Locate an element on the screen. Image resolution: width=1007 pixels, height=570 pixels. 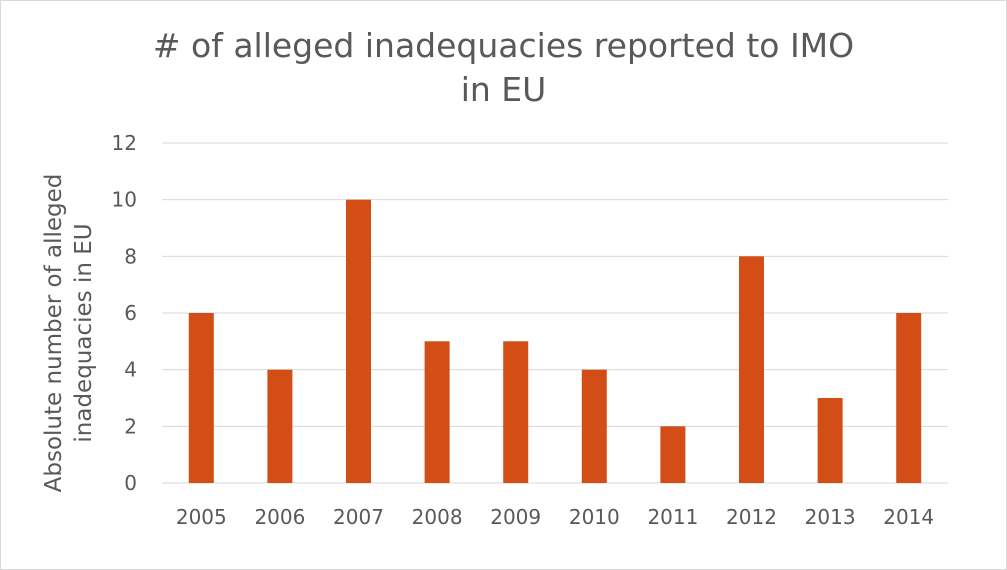
bar-2013 is located at coordinates (830, 440).